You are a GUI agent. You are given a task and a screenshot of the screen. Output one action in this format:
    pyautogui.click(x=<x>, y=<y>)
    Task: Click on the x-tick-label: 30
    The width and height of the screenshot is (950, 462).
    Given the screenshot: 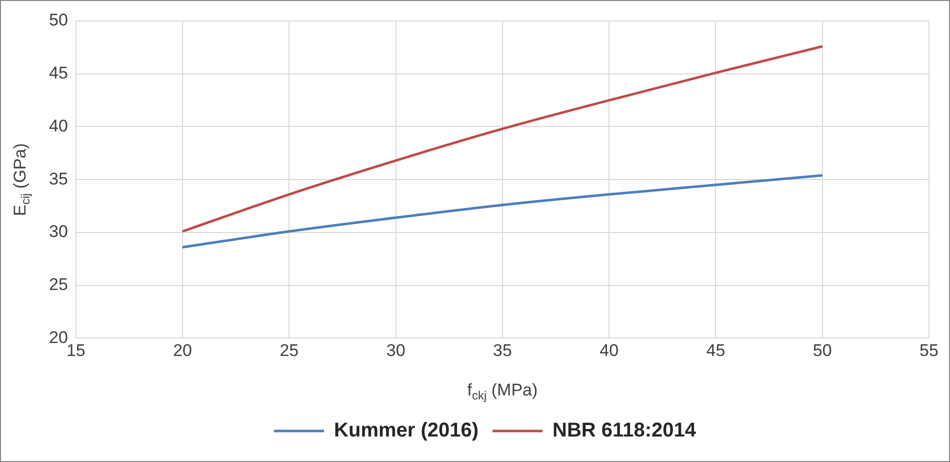 What is the action you would take?
    pyautogui.click(x=396, y=350)
    